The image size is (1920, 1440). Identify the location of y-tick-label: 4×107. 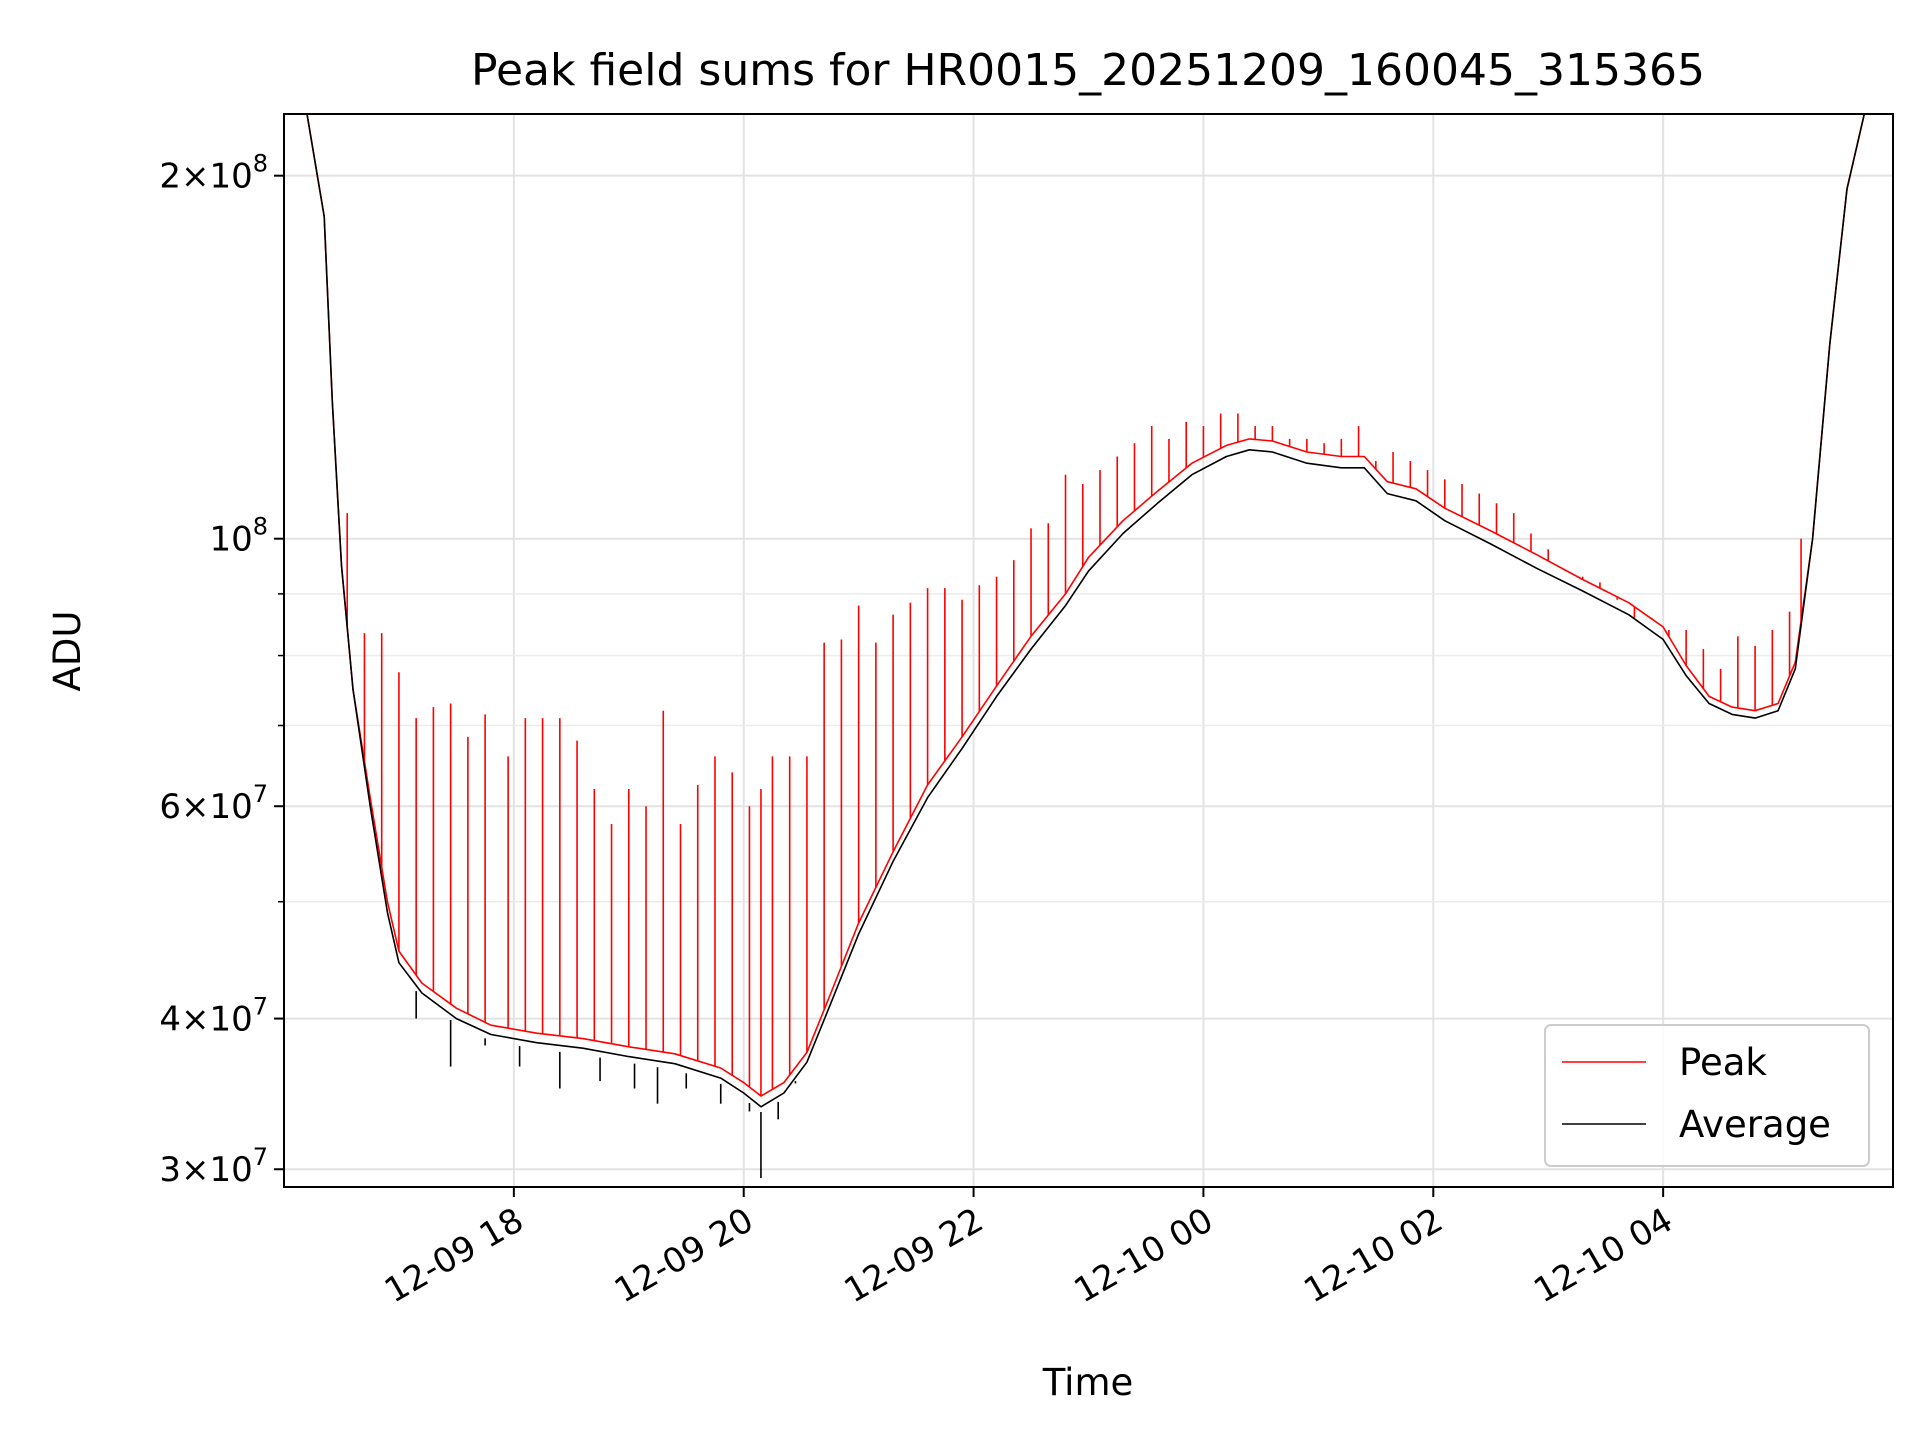
(213, 1016).